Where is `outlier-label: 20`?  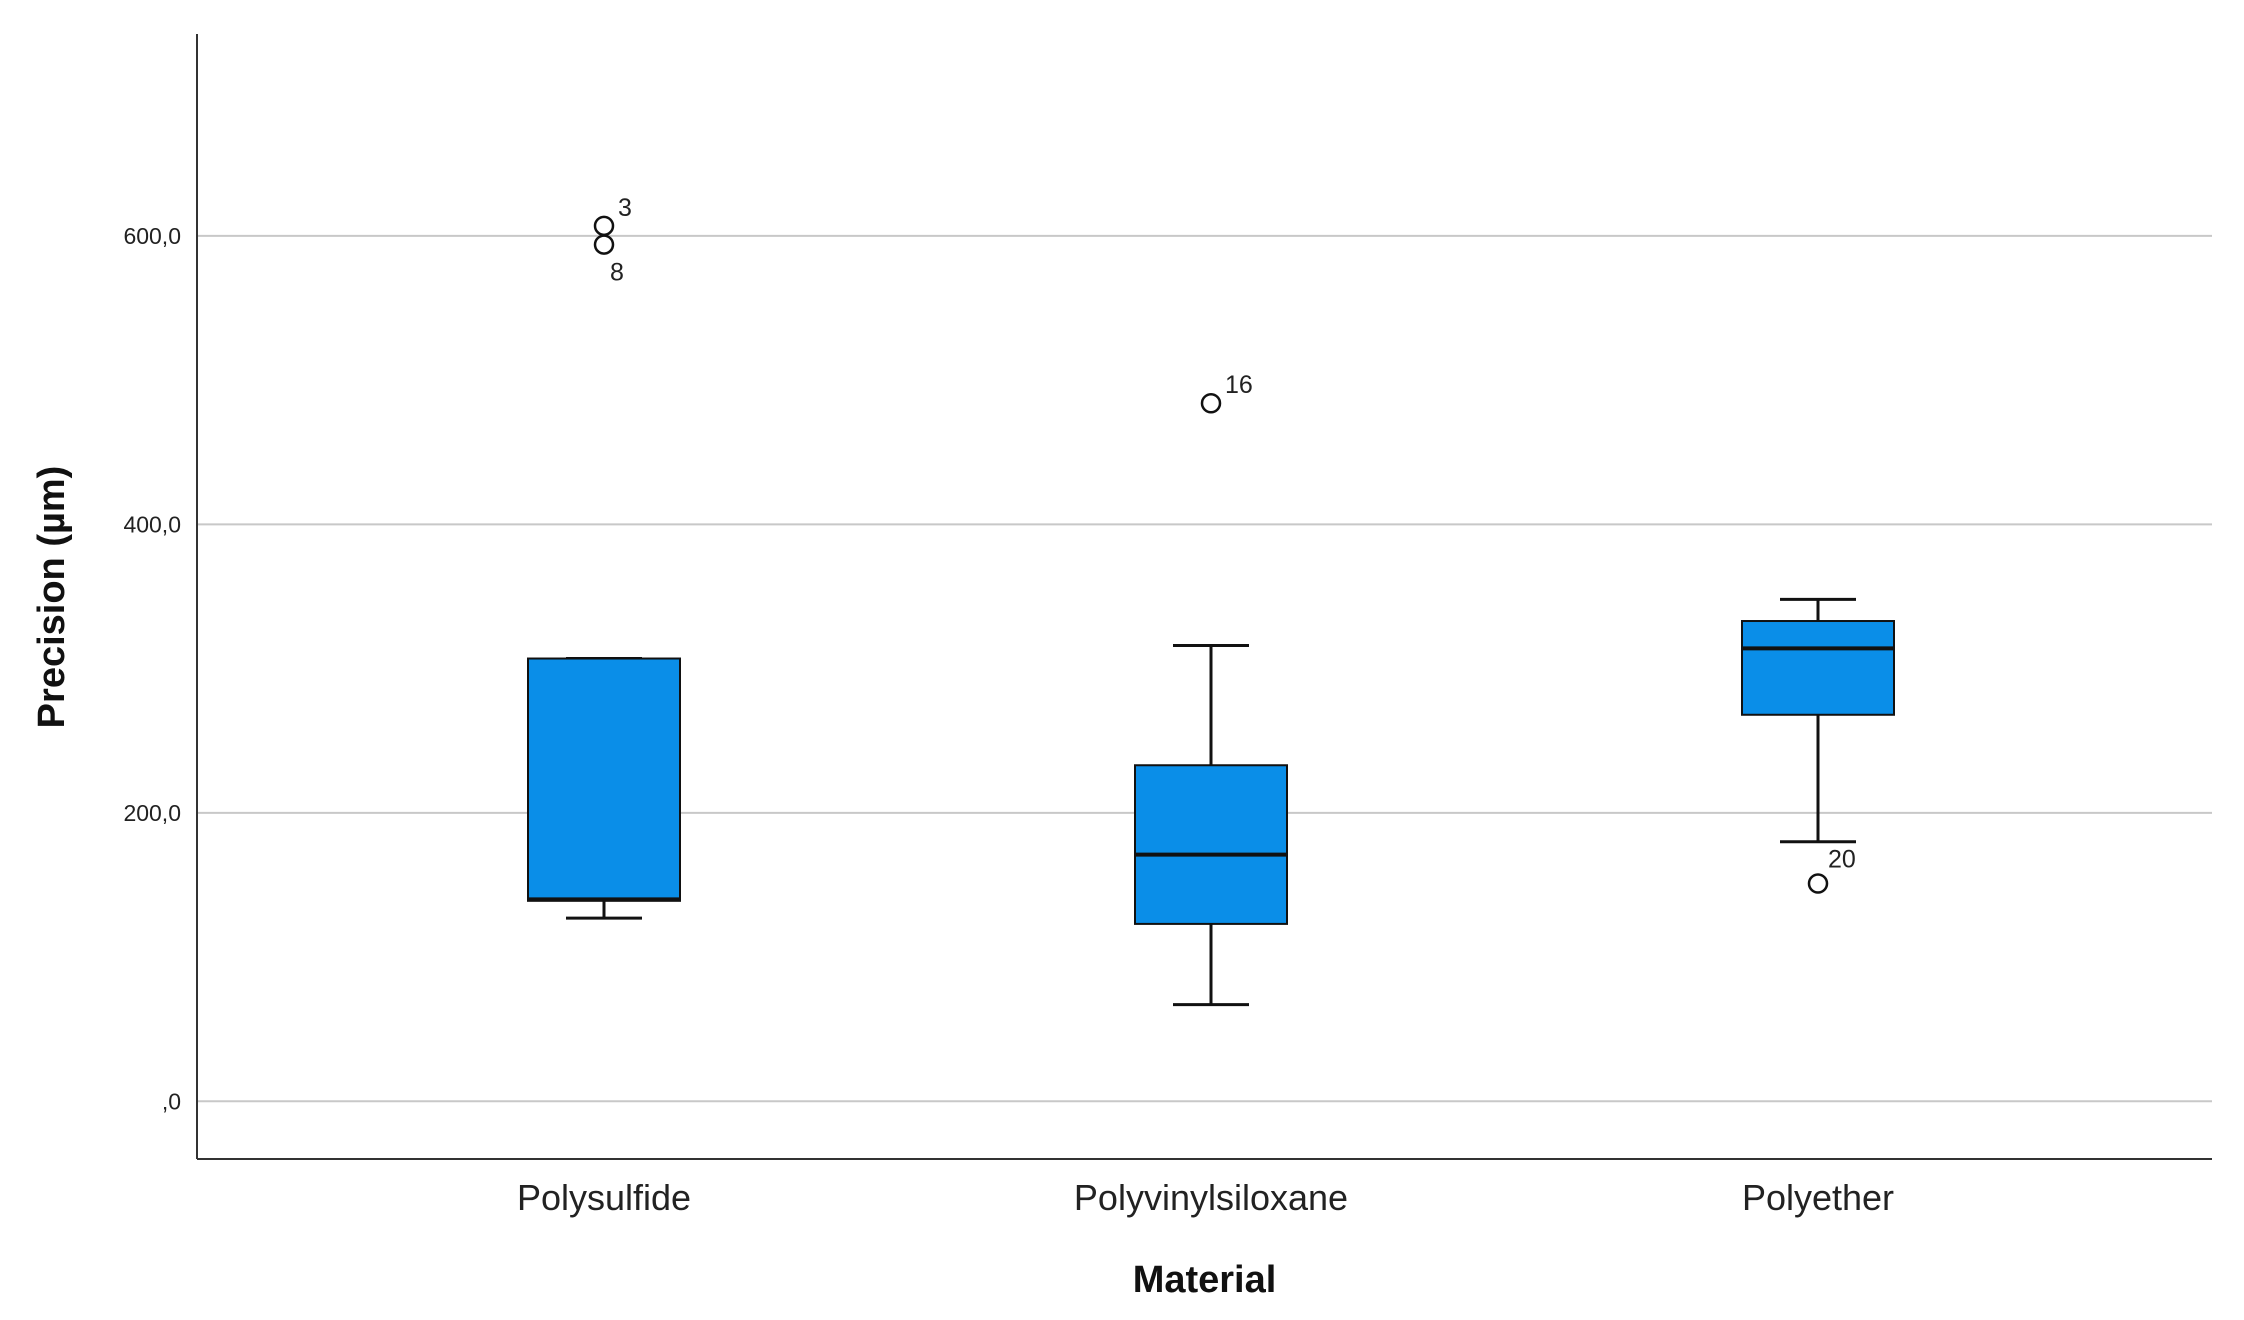 outlier-label: 20 is located at coordinates (1842, 860).